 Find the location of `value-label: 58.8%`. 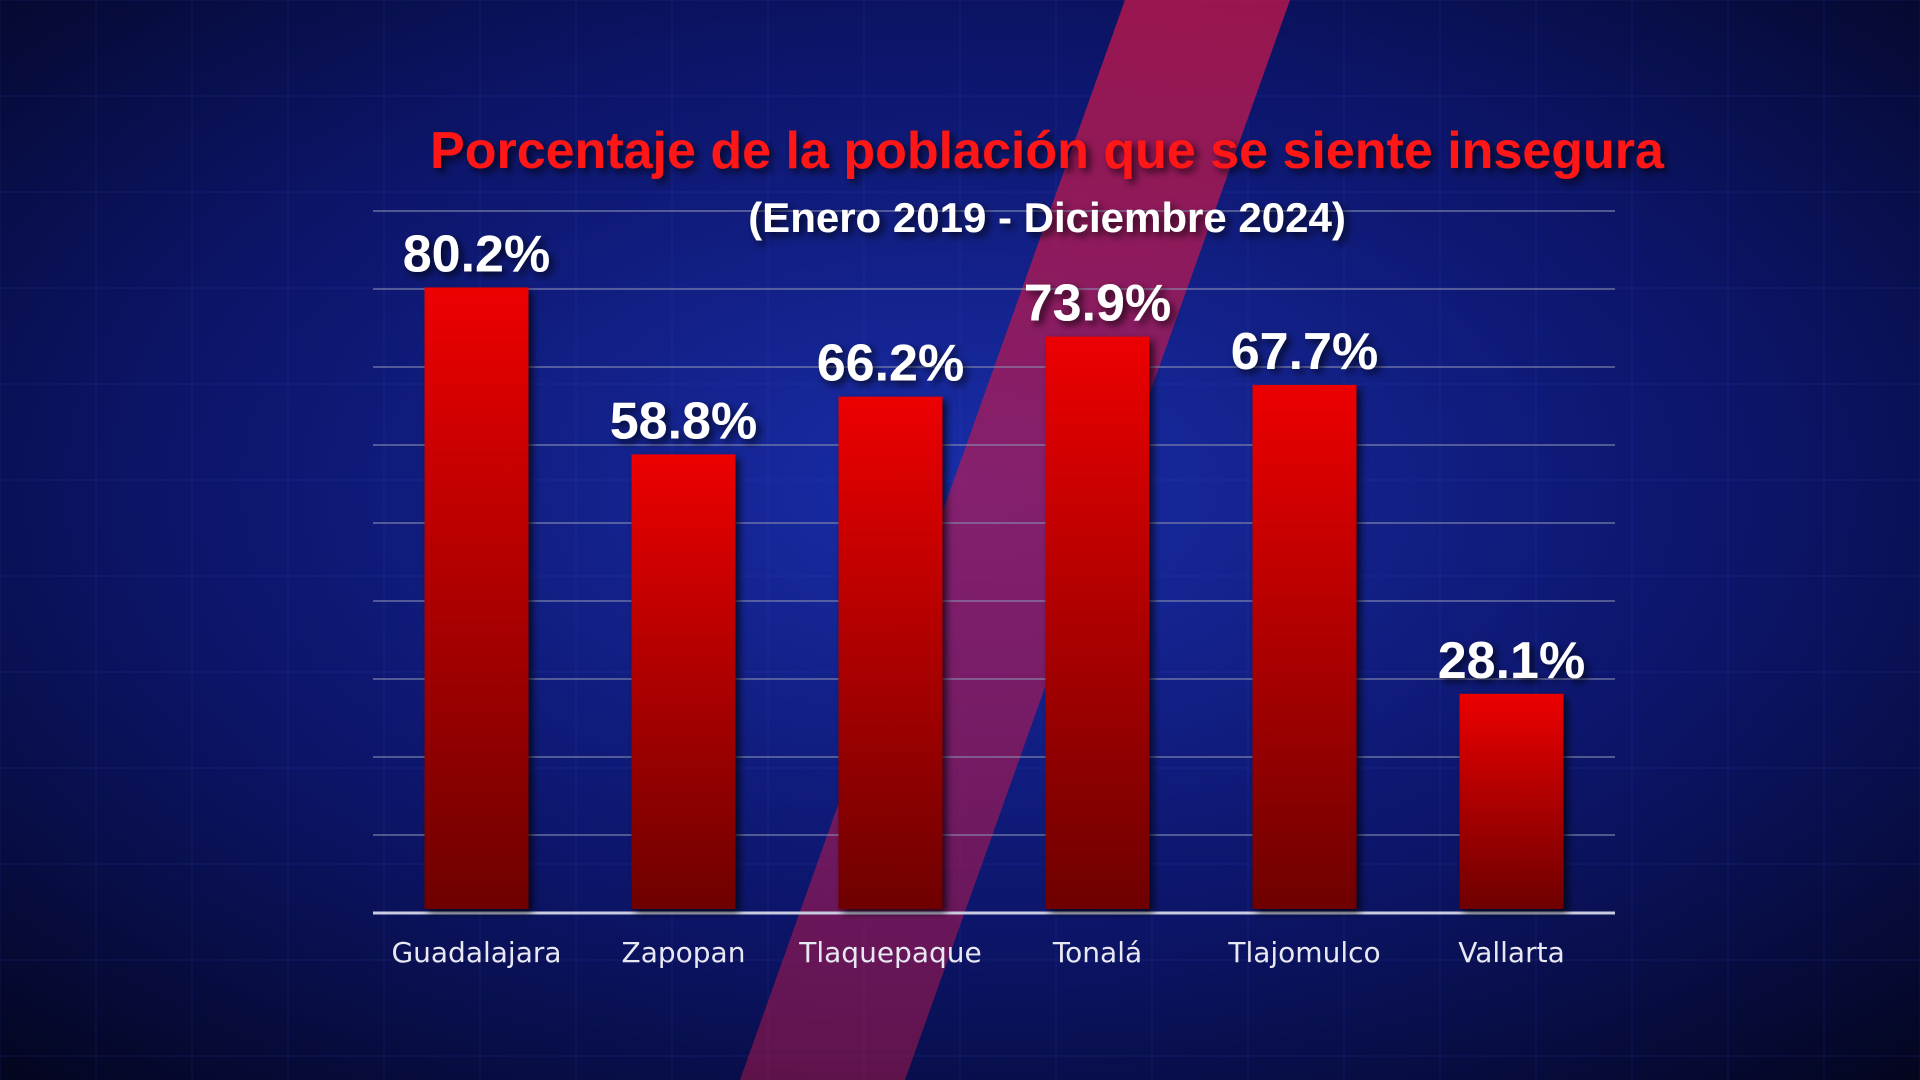

value-label: 58.8% is located at coordinates (683, 421).